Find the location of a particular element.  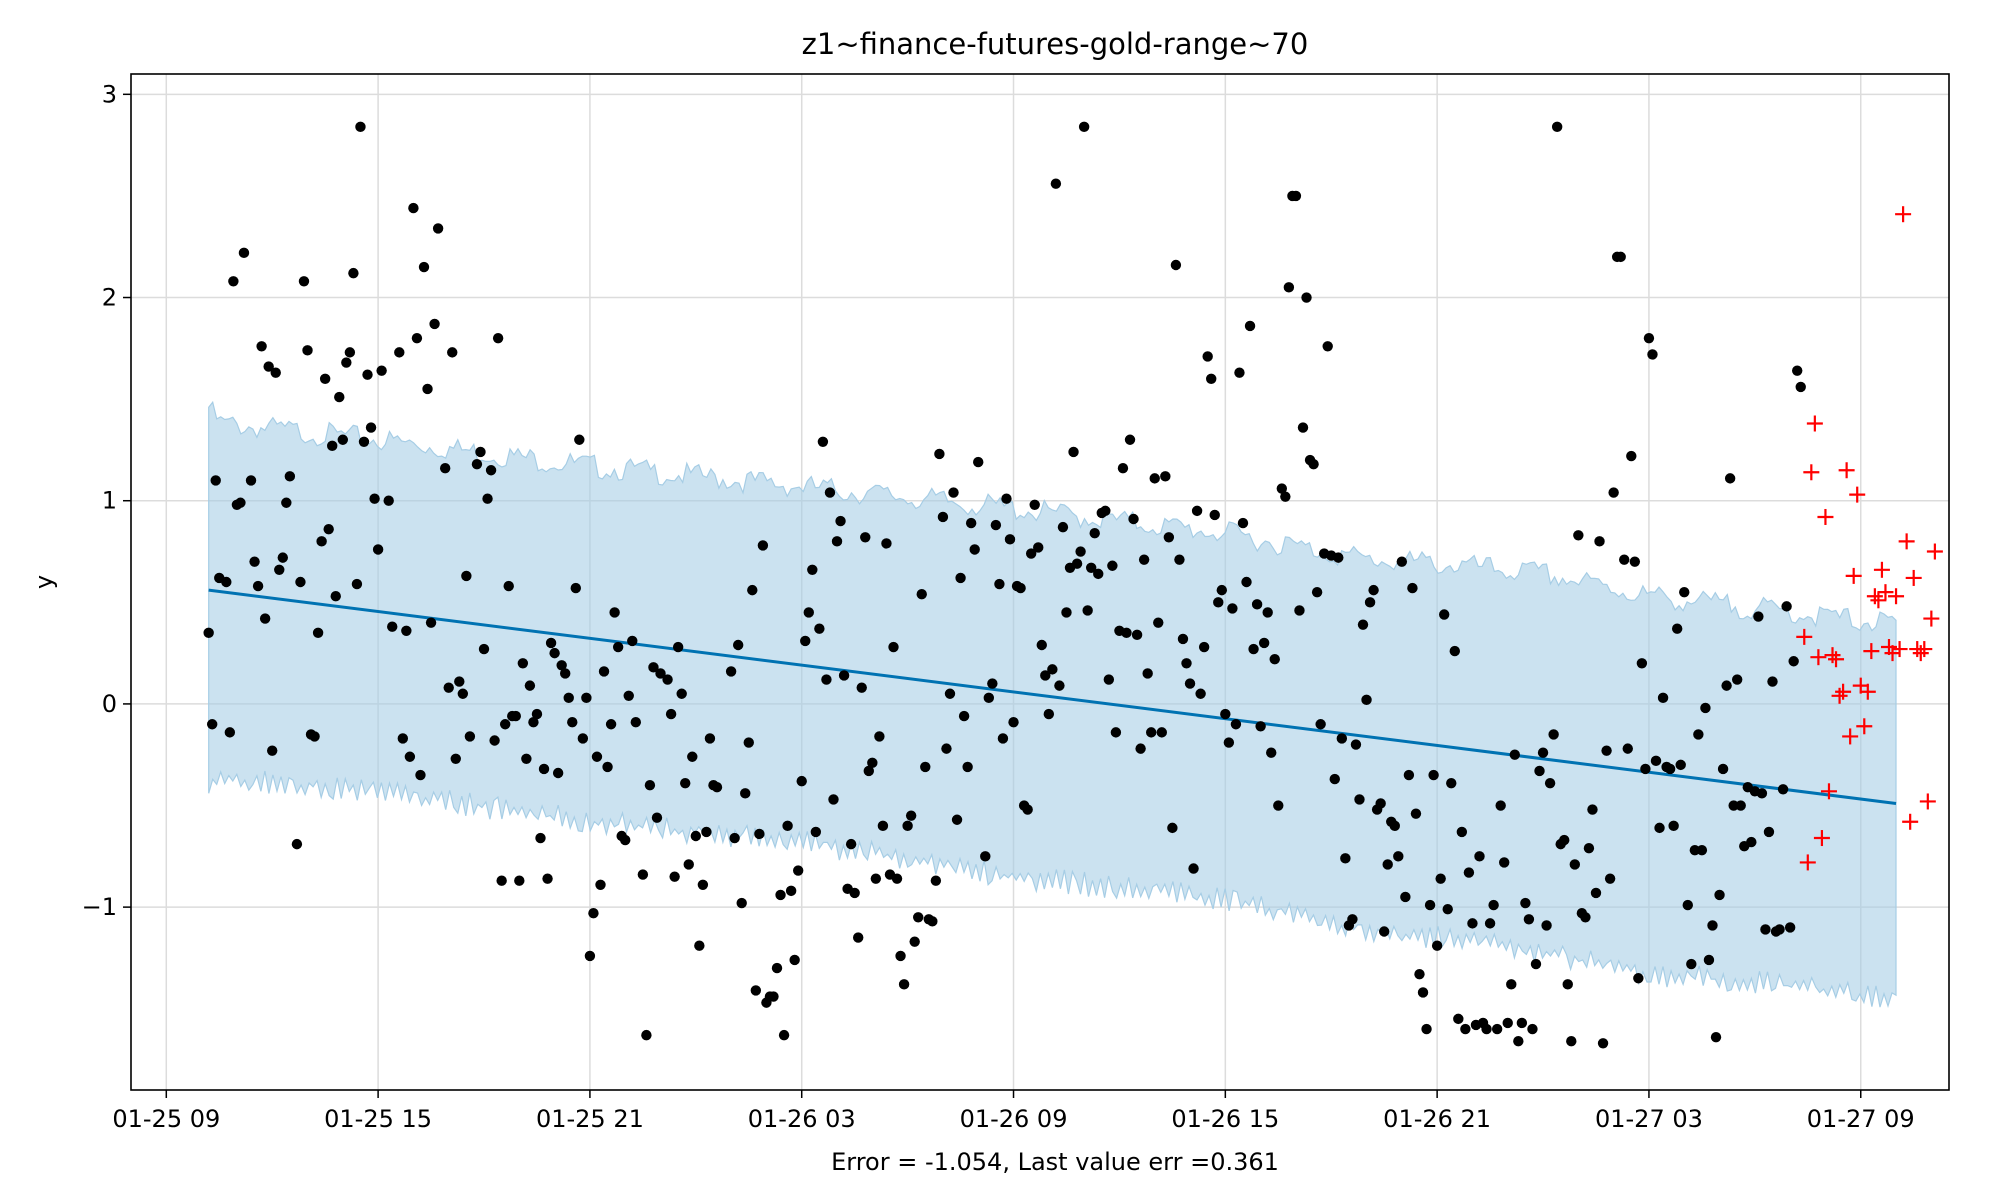

x-tick-label: 01-26 21 is located at coordinates (1437, 1119).